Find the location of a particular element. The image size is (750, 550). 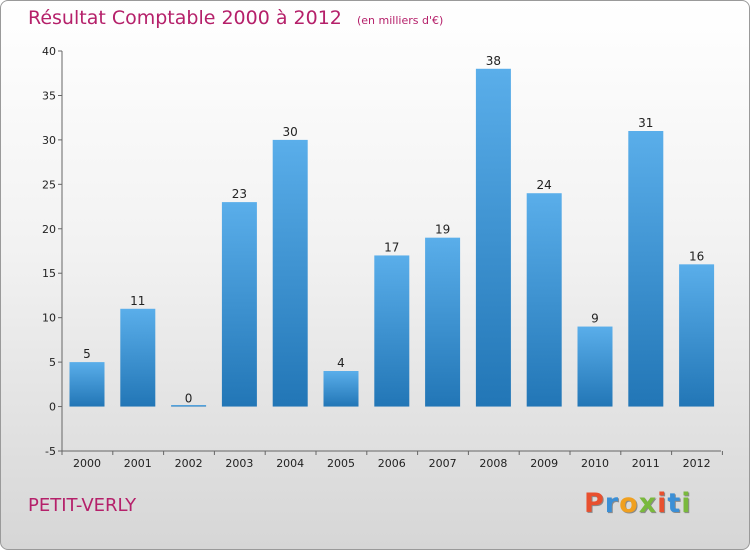

proxiti-logo: Proxiti is located at coordinates (638, 503).